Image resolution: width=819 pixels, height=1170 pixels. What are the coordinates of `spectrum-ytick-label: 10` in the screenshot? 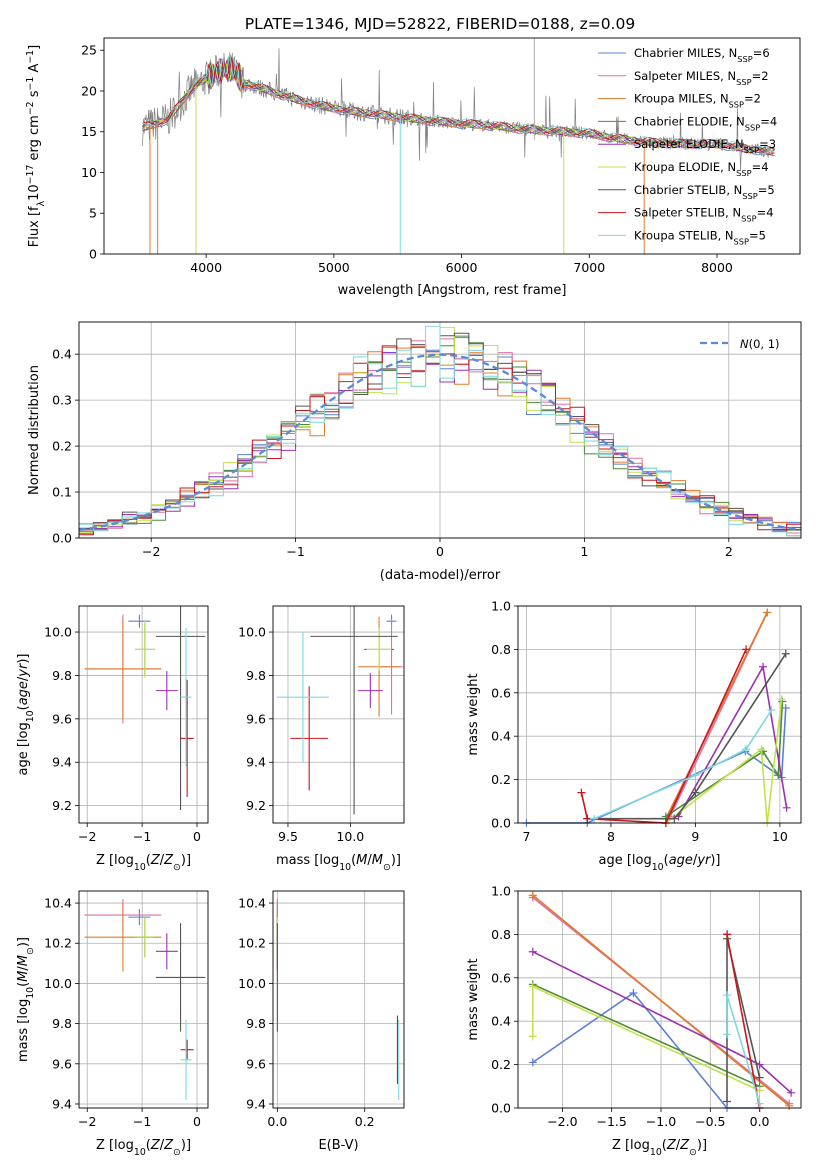 It's located at (89, 172).